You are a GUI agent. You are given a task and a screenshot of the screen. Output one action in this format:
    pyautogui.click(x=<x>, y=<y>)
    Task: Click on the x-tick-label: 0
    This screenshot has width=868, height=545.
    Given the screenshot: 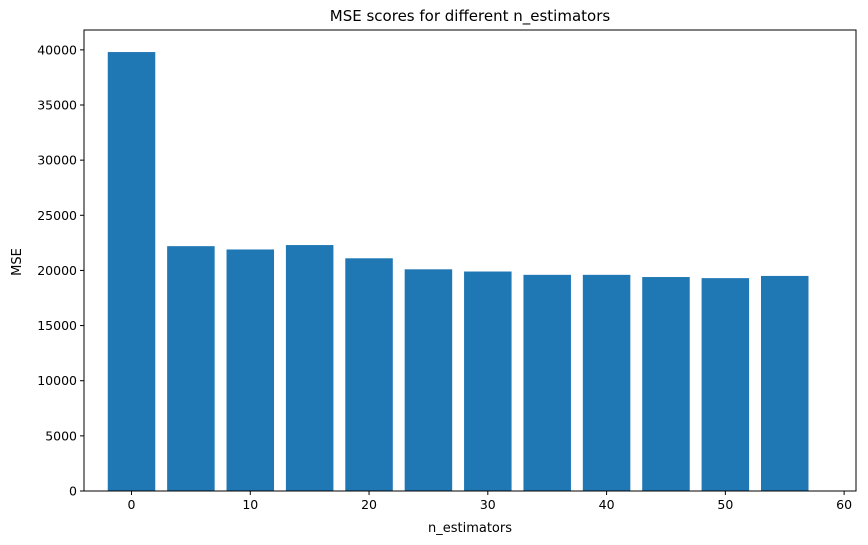 What is the action you would take?
    pyautogui.click(x=132, y=504)
    